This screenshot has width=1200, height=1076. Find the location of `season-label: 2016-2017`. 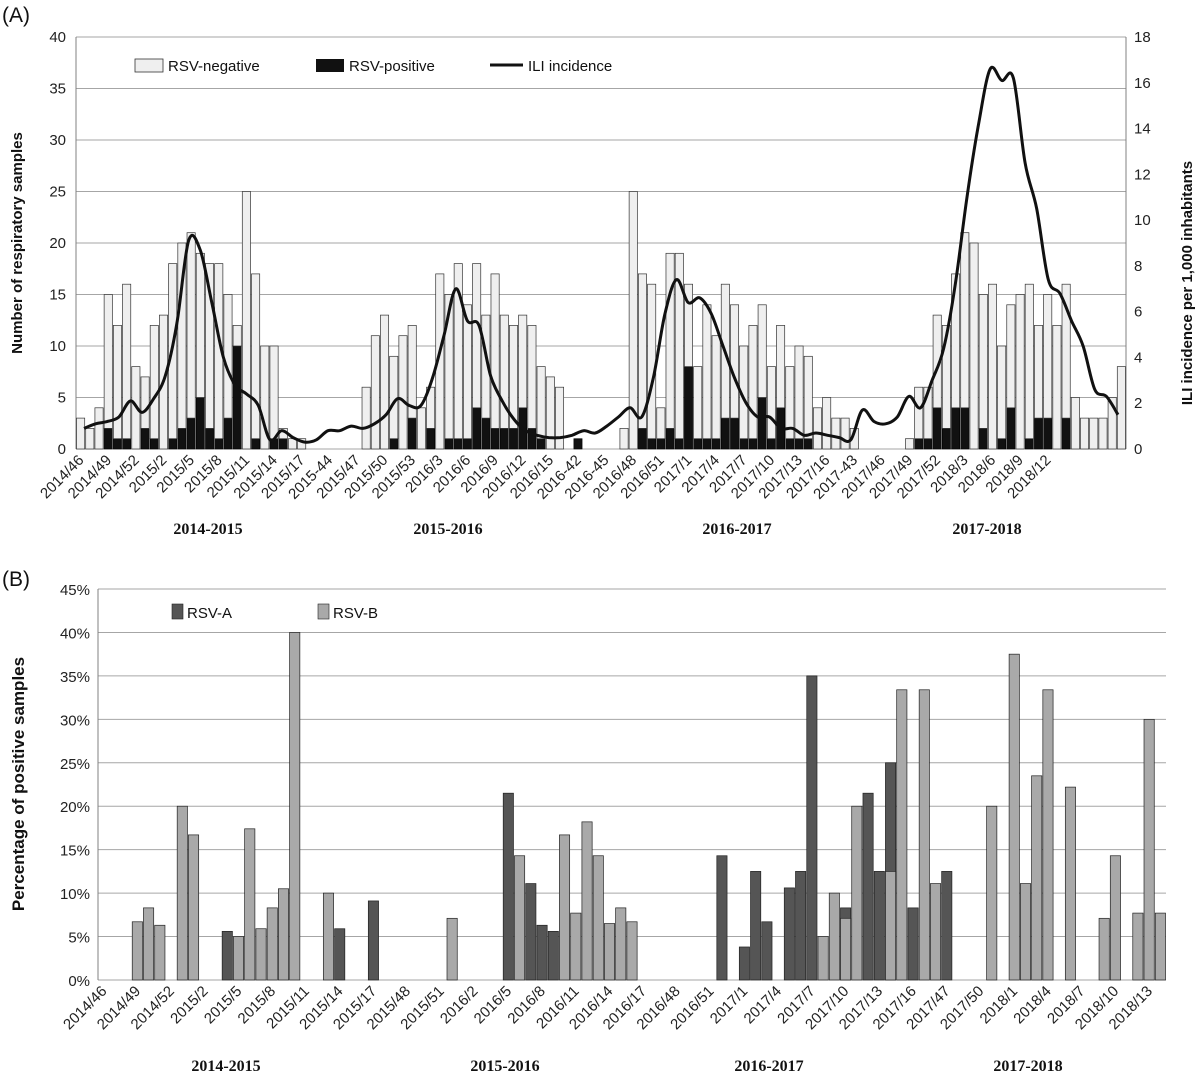

season-label: 2016-2017 is located at coordinates (736, 529).